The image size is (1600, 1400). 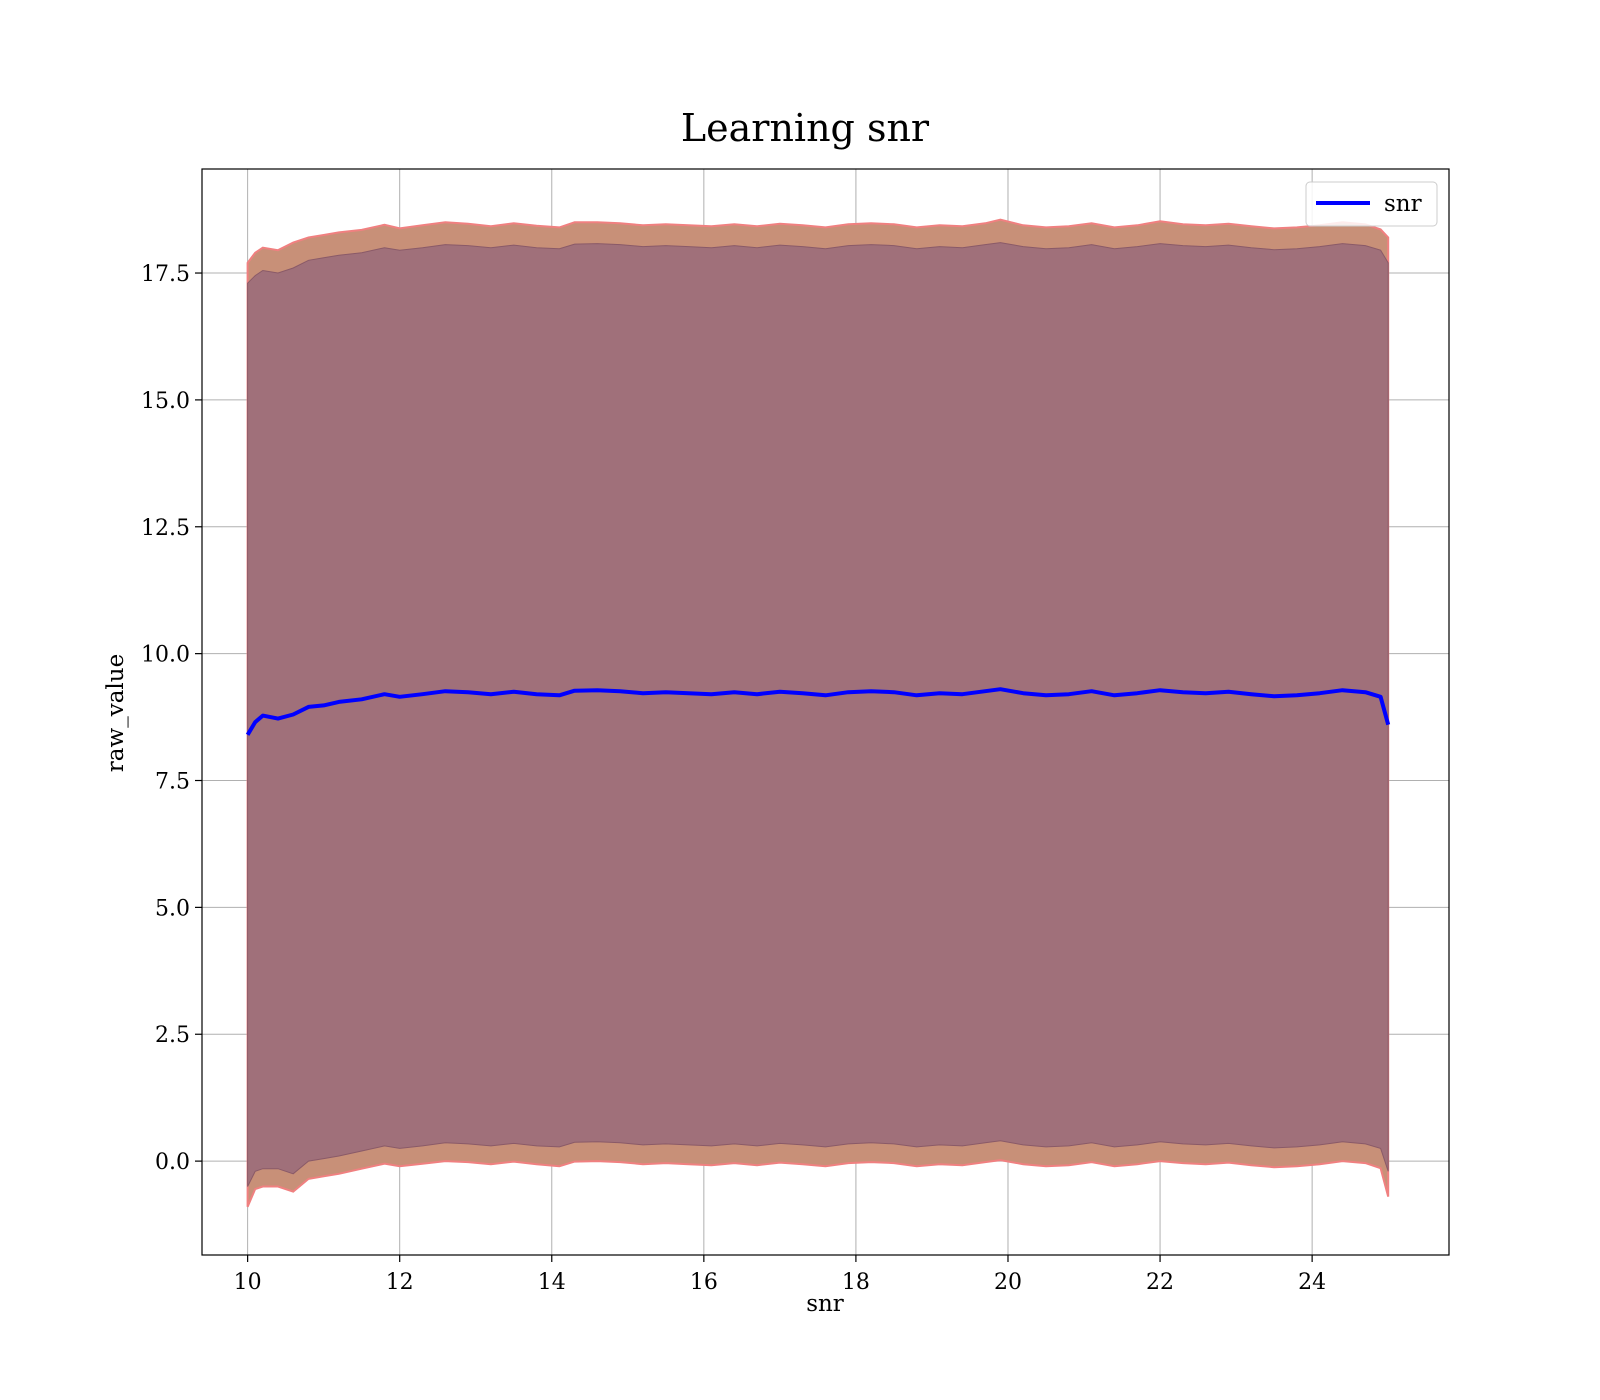 What do you see at coordinates (805, 128) in the screenshot?
I see `chart-title: Learning snr` at bounding box center [805, 128].